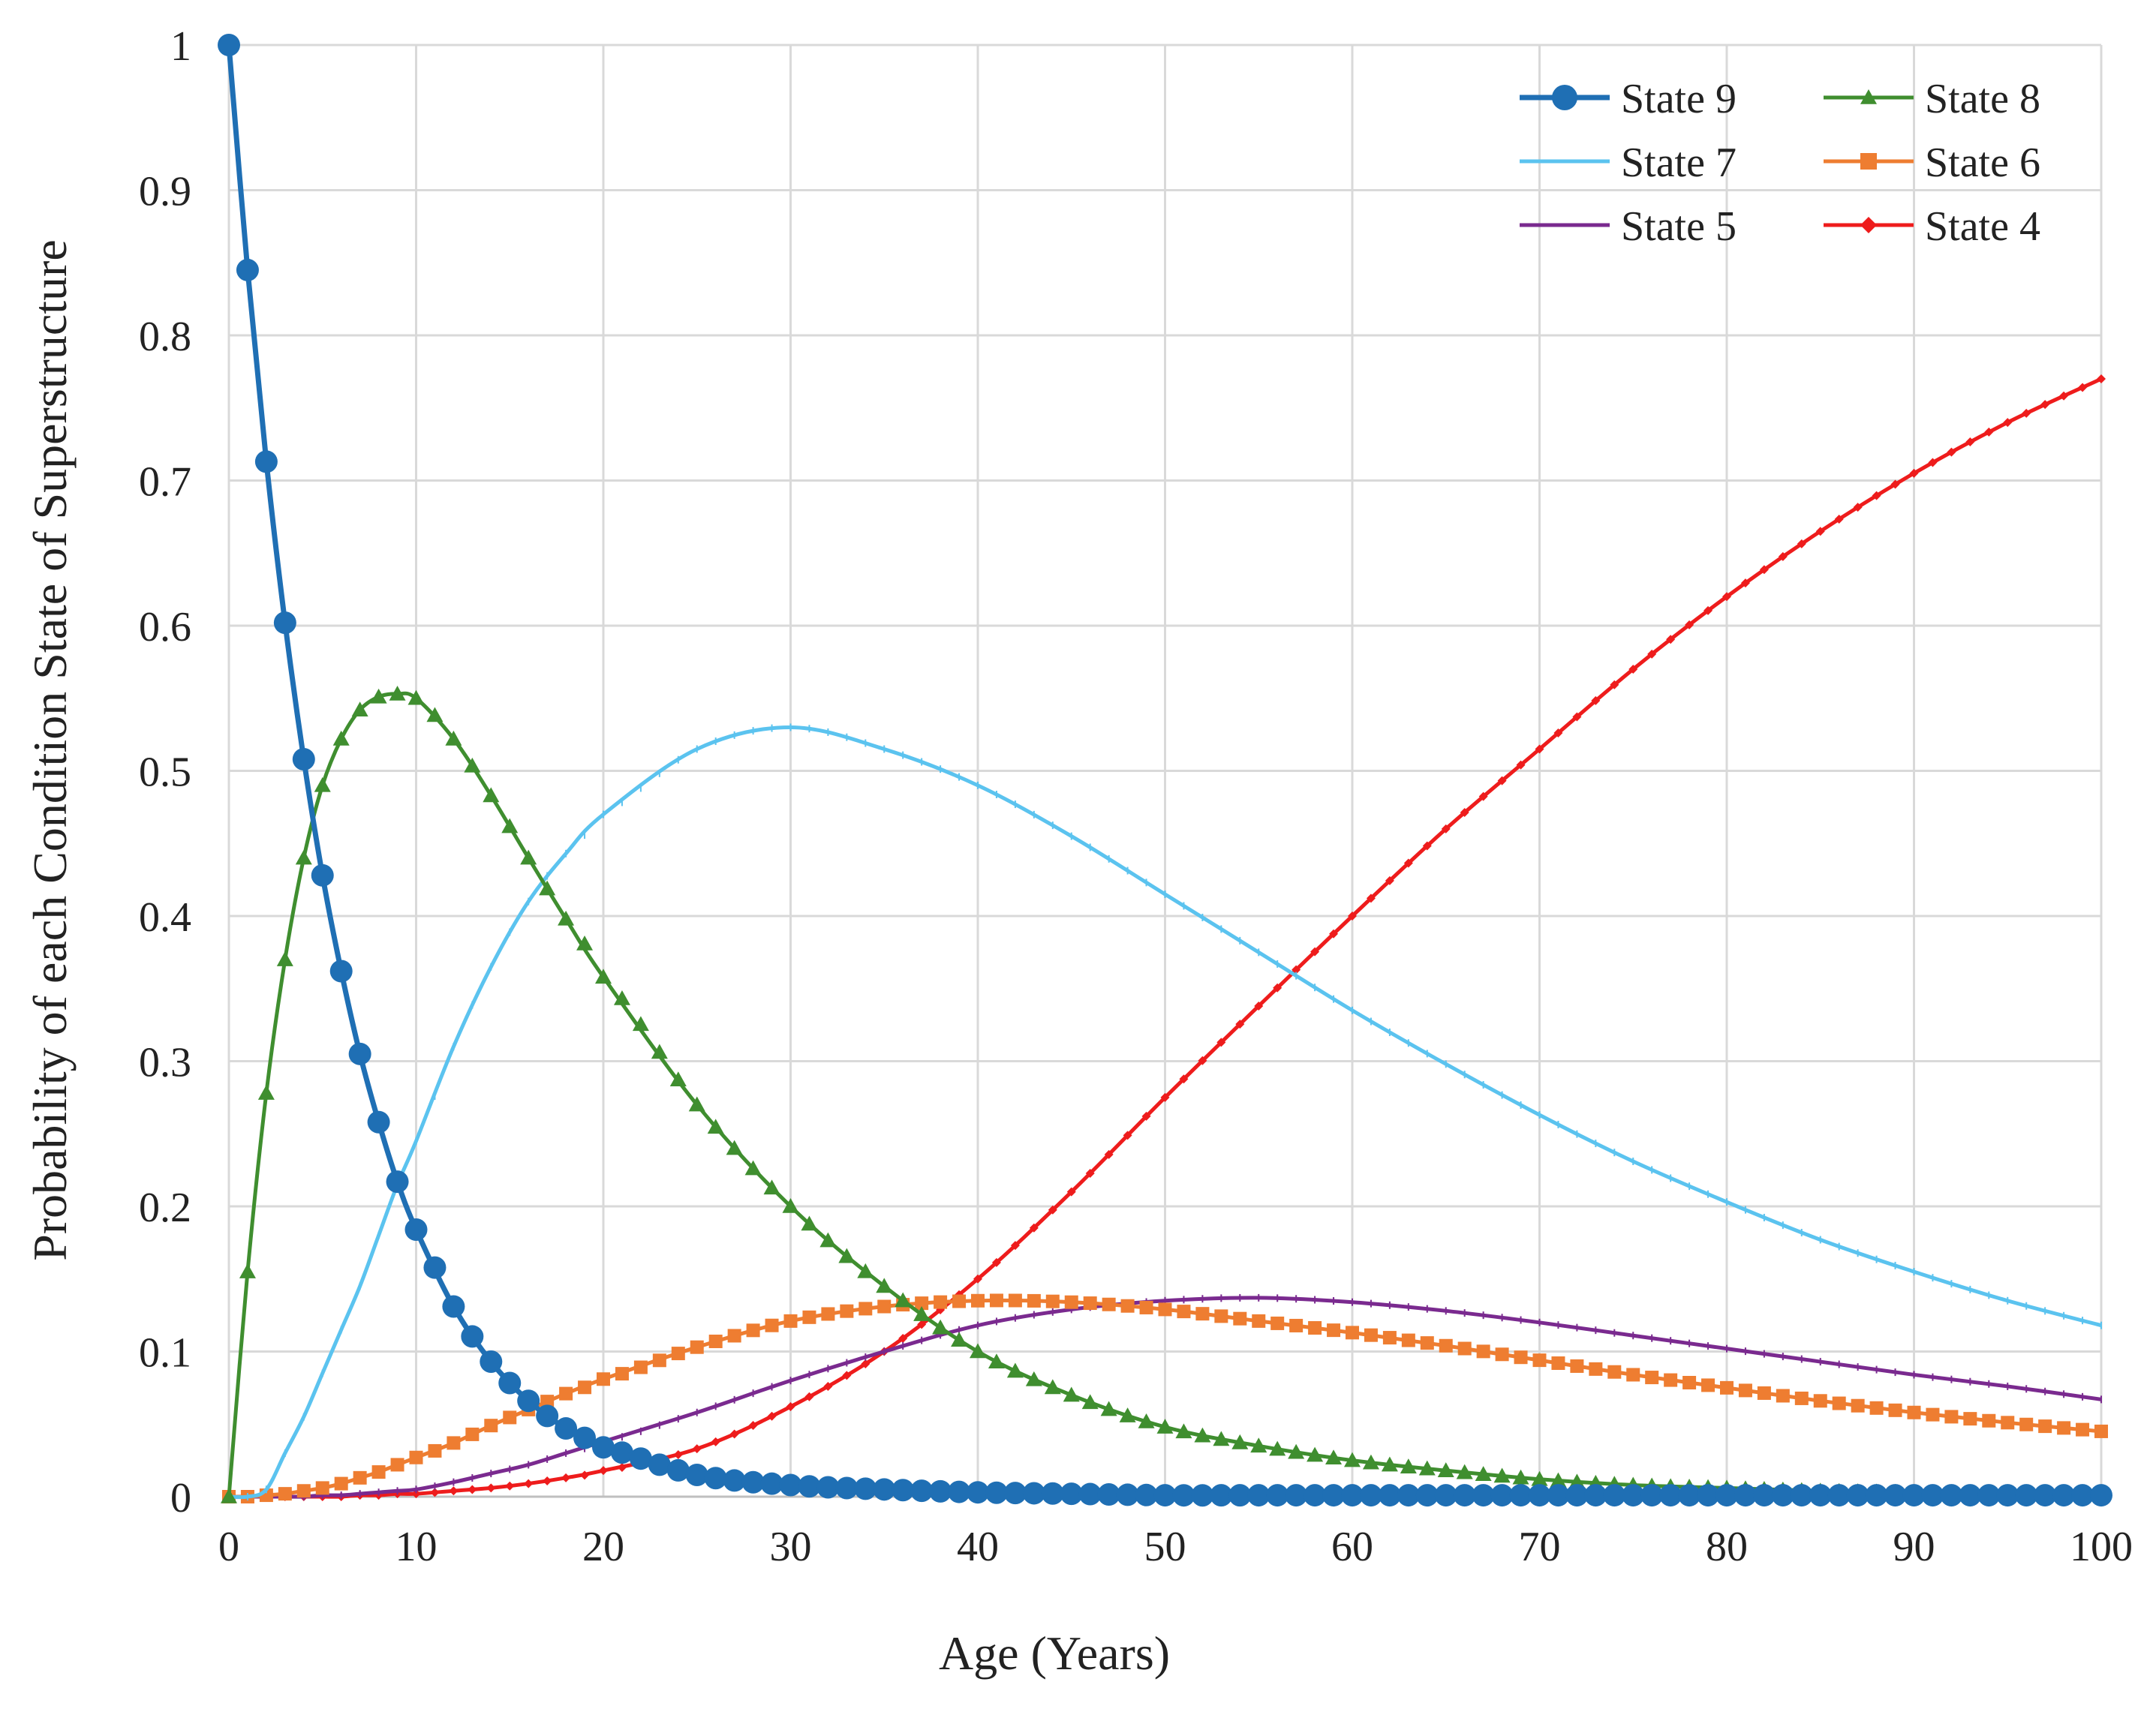  Describe the element at coordinates (1679, 226) in the screenshot. I see `legend-label: State 5` at that location.